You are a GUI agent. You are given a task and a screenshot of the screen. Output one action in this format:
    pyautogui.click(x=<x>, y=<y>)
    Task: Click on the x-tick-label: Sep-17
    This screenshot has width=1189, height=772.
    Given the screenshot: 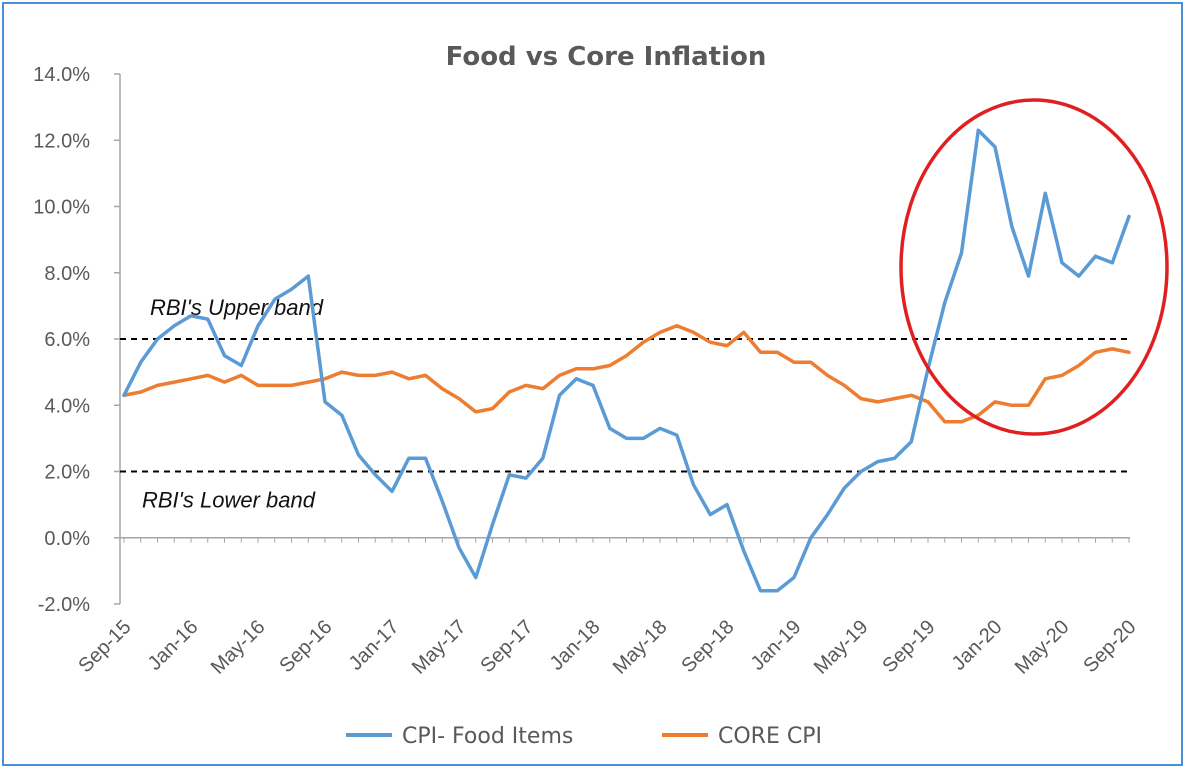 What is the action you would take?
    pyautogui.click(x=506, y=646)
    